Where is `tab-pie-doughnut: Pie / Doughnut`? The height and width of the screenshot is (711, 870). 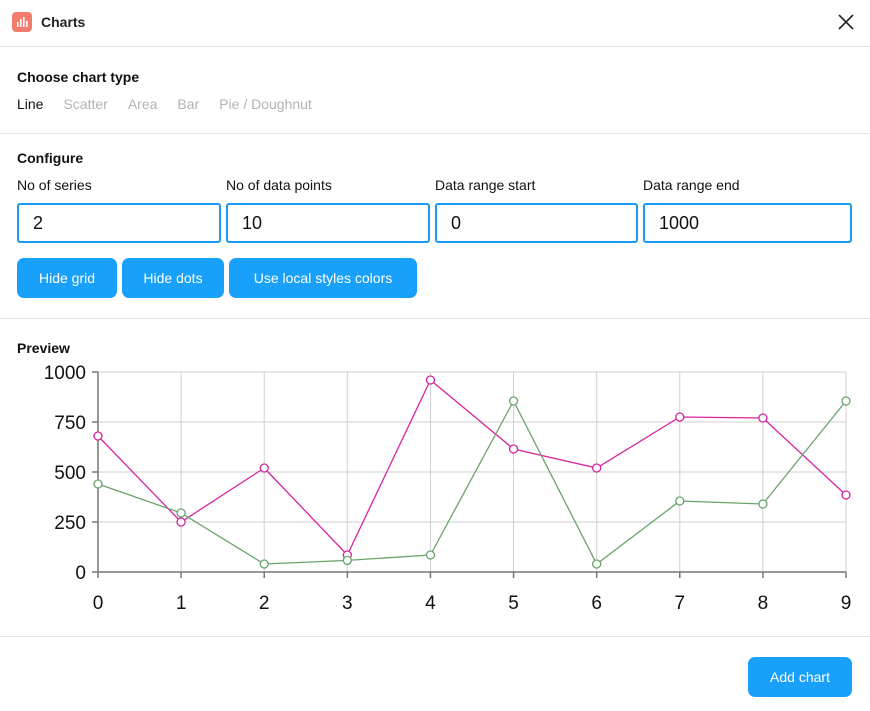 tab-pie-doughnut: Pie / Doughnut is located at coordinates (265, 104).